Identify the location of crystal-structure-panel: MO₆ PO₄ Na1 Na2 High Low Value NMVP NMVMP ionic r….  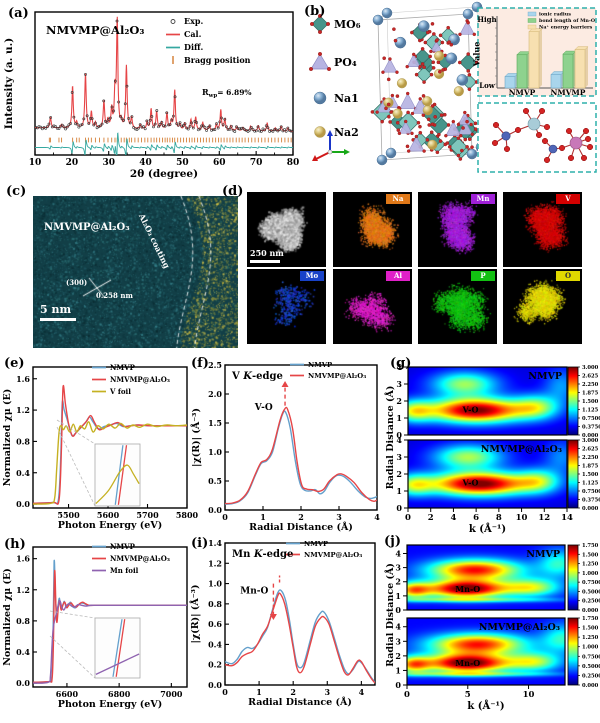
(452, 87).